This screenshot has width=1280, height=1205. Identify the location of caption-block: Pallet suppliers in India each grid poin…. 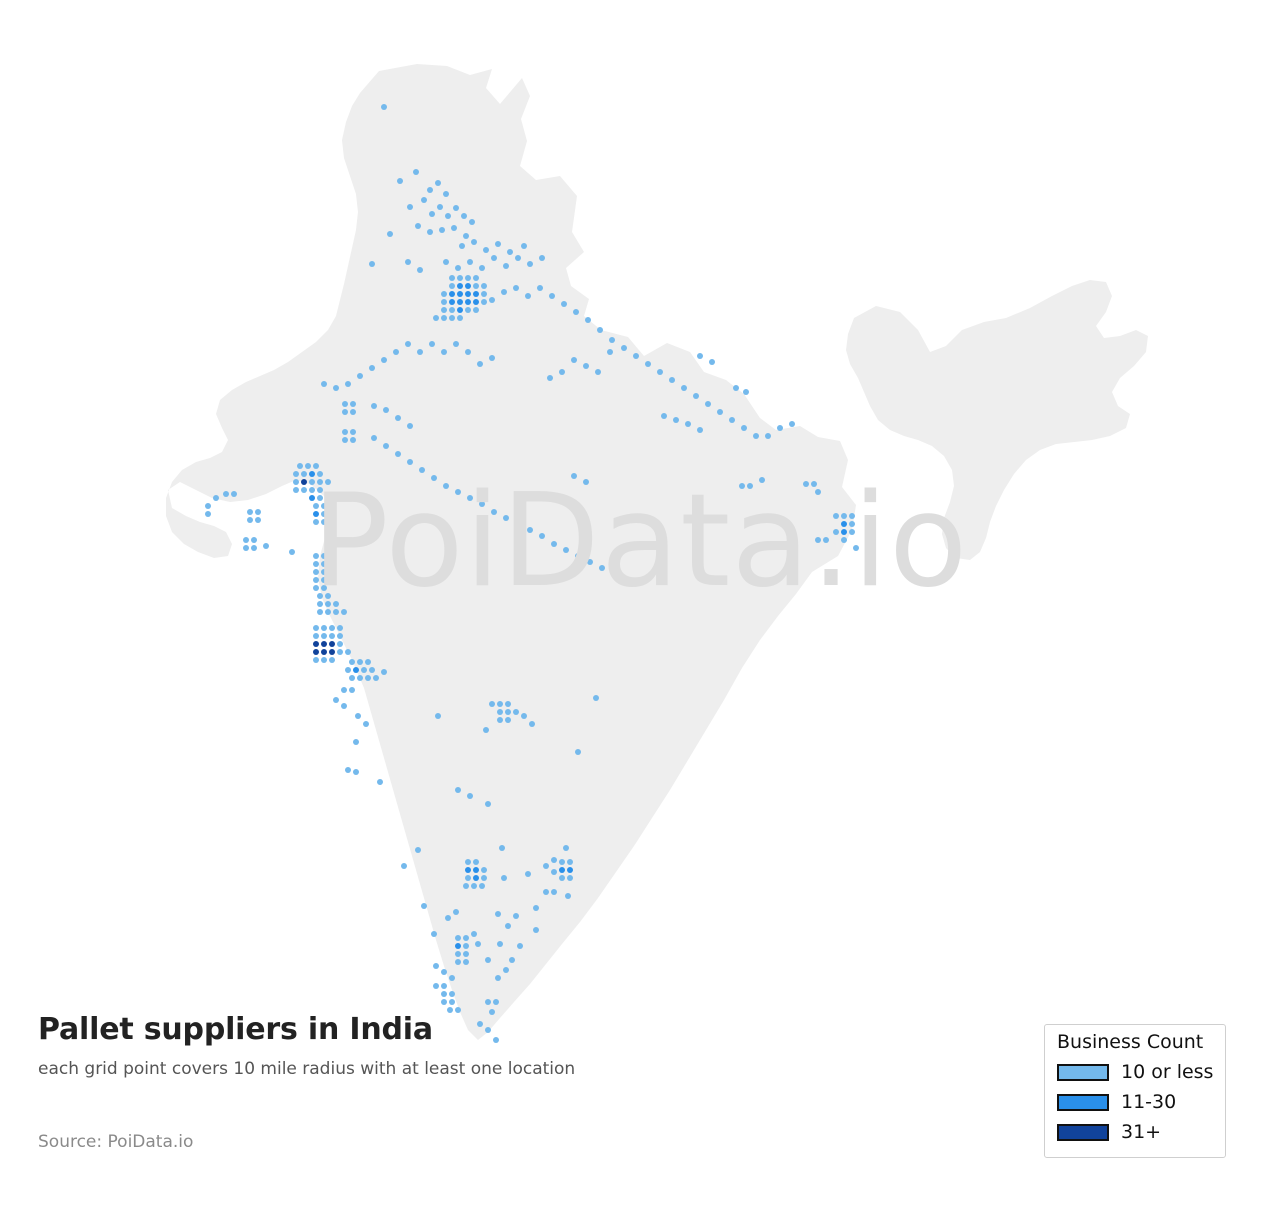
(418, 1046).